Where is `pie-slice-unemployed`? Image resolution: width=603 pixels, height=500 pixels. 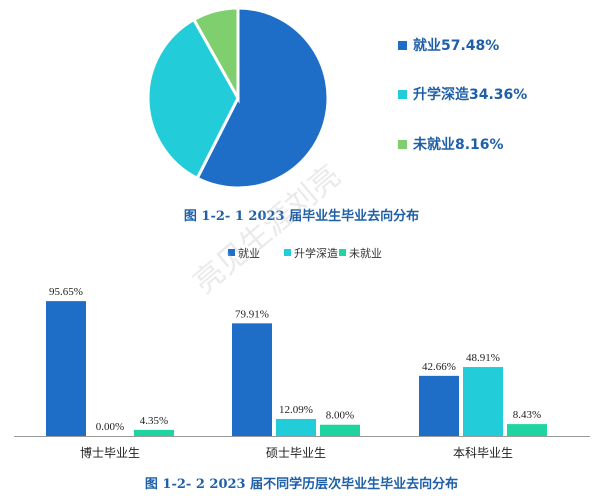
pie-slice-unemployed is located at coordinates (215, 55).